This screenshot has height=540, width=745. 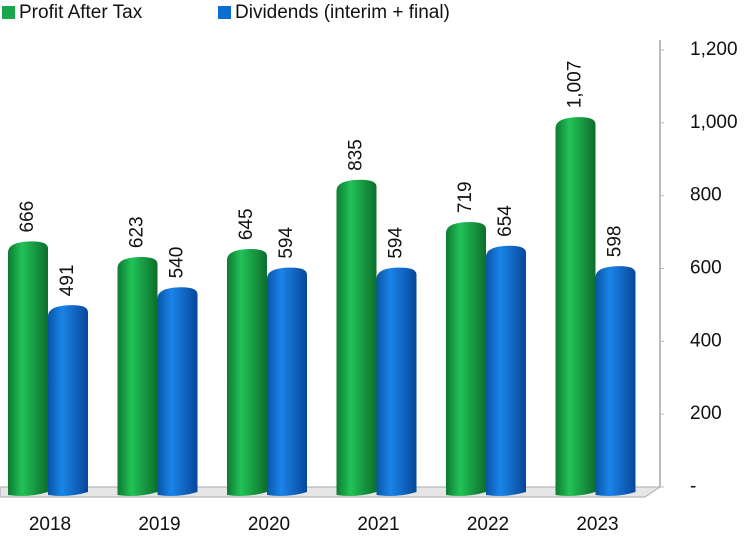 What do you see at coordinates (505, 221) in the screenshot?
I see `data-label: 654` at bounding box center [505, 221].